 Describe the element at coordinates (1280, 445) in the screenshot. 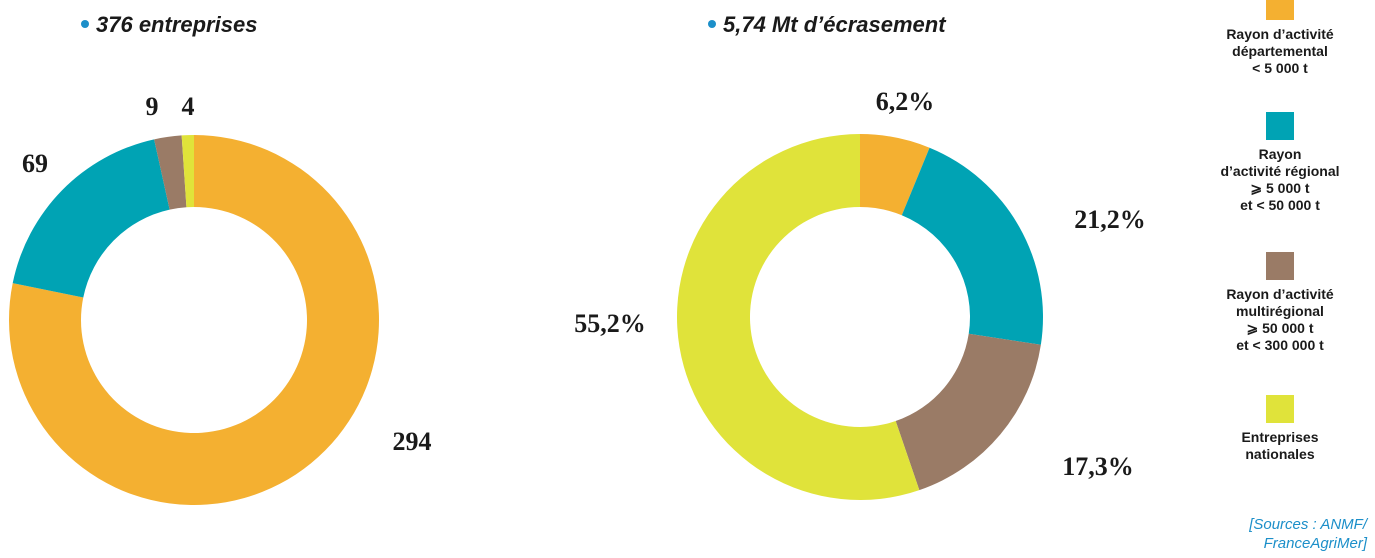

I see `legend-label: Entreprises nationales` at that location.